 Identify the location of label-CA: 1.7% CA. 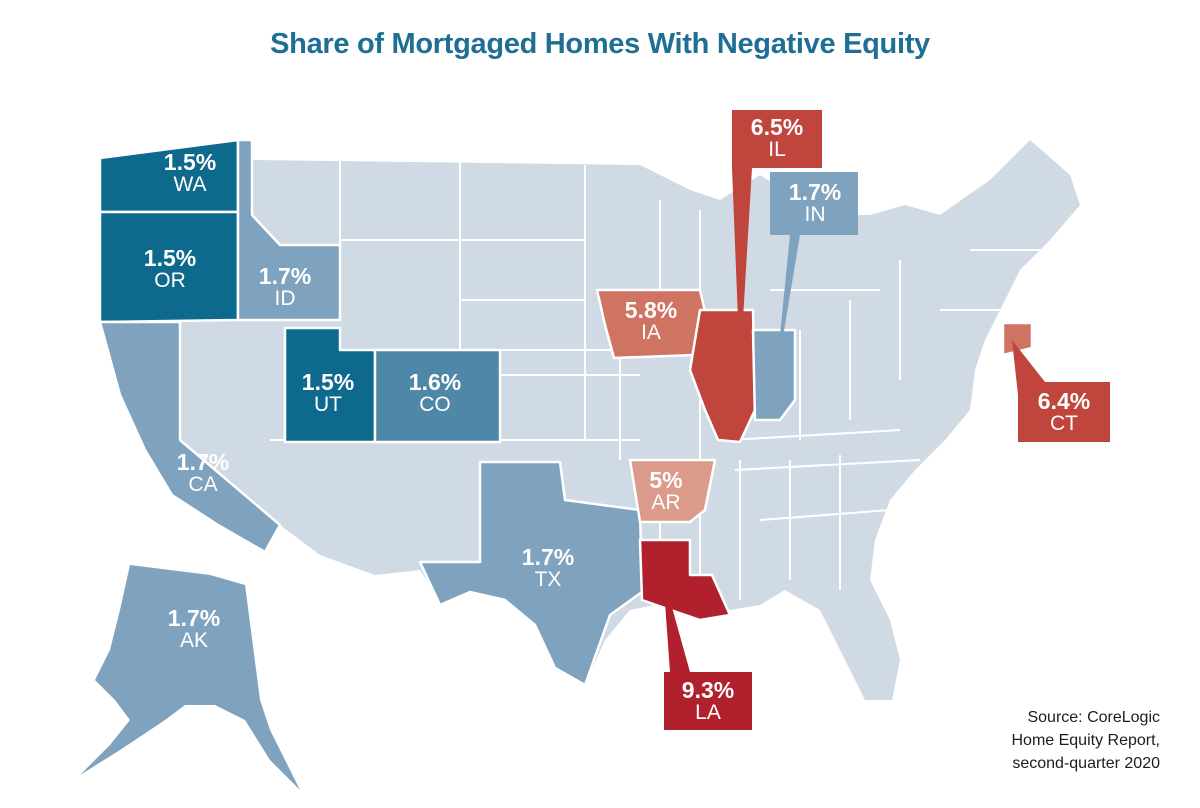
(203, 473).